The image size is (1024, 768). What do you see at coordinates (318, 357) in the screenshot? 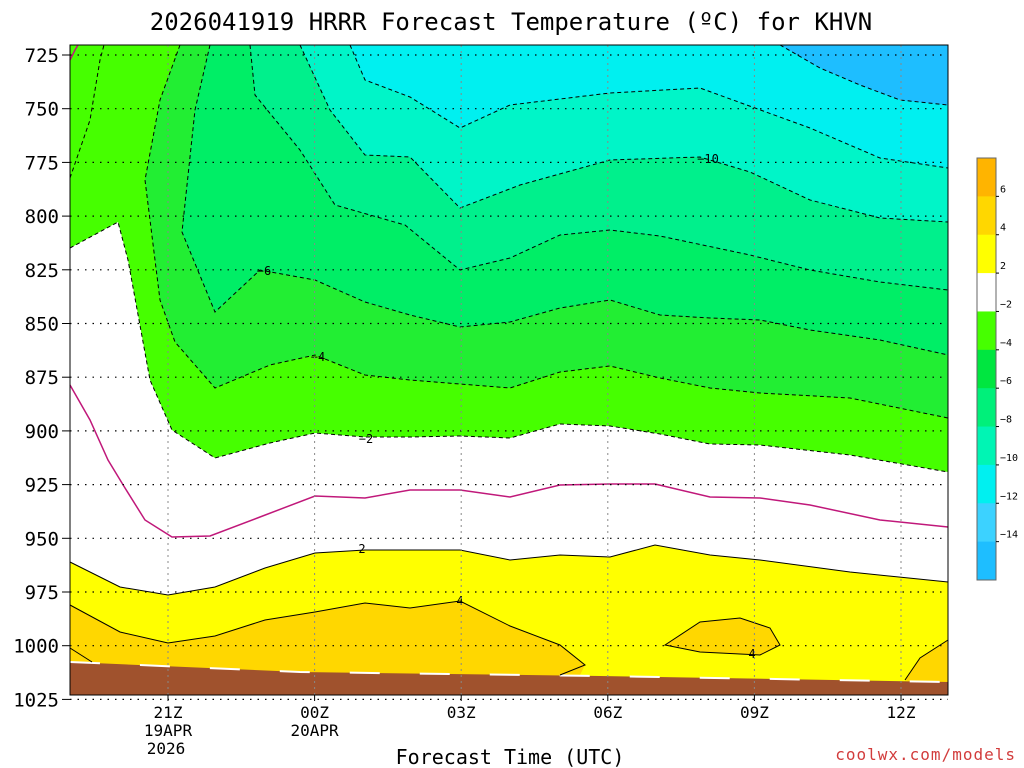
I see `contour-label: −4` at bounding box center [318, 357].